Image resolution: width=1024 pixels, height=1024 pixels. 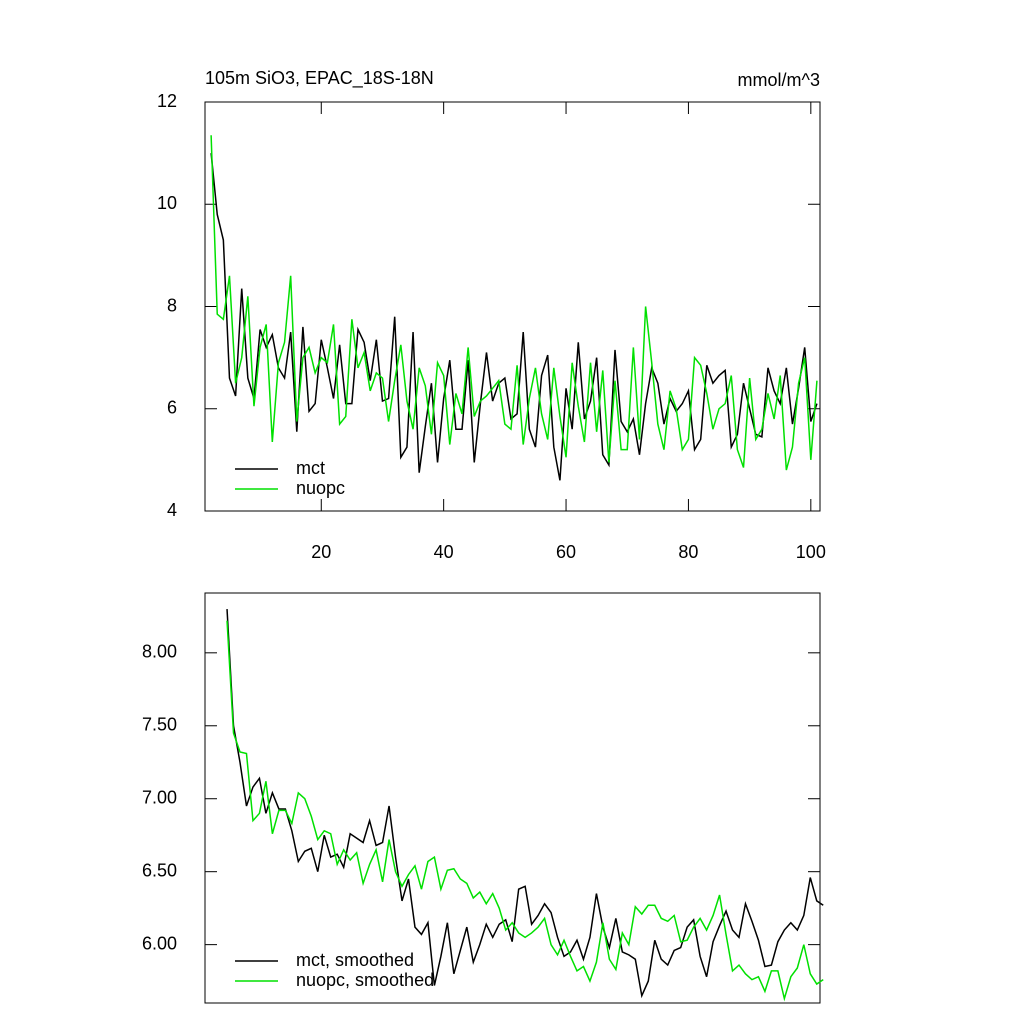 I want to click on y-tick-label: 7.50, so click(x=159, y=725).